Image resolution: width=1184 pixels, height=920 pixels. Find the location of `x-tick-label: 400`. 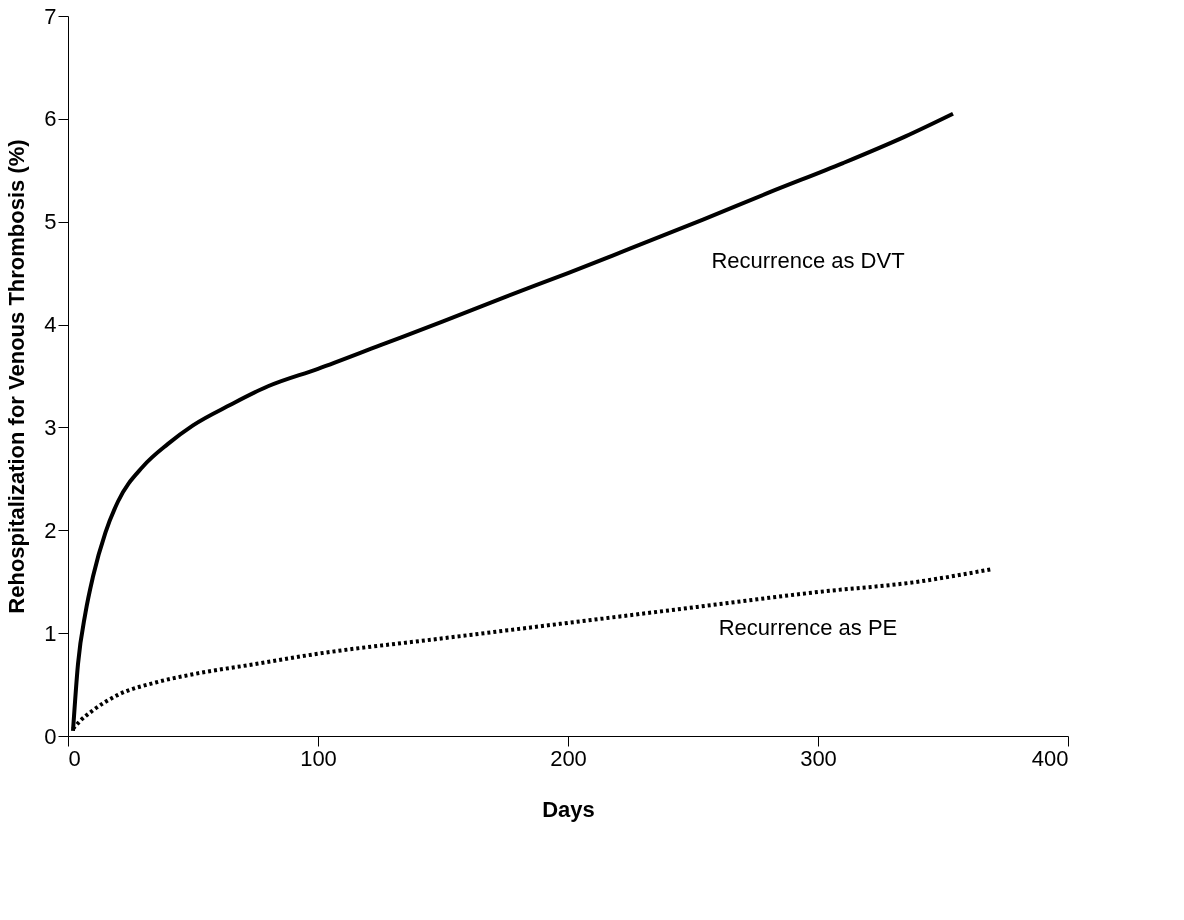

x-tick-label: 400 is located at coordinates (1050, 758).